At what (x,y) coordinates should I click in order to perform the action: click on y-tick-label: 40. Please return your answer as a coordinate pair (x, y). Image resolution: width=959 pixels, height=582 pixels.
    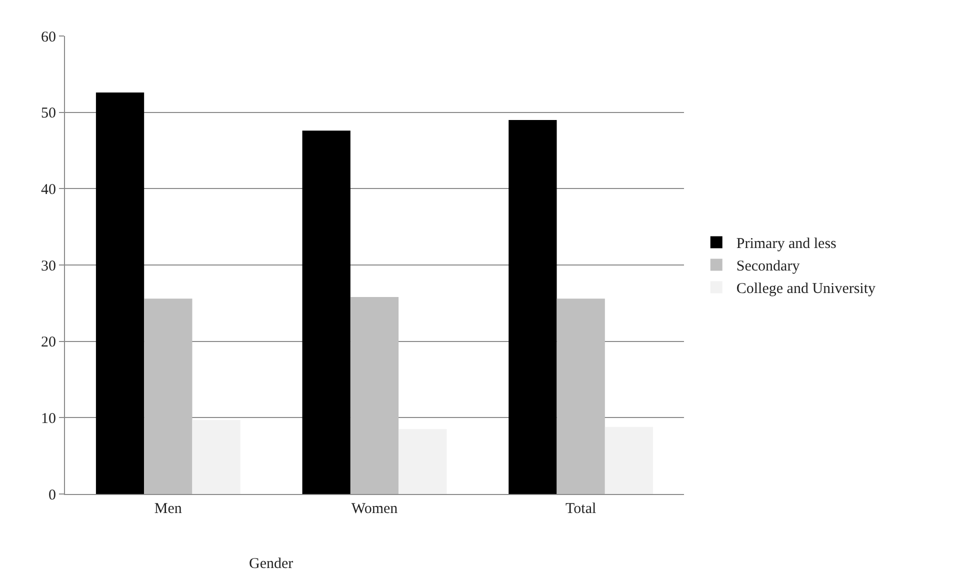
    Looking at the image, I should click on (48, 190).